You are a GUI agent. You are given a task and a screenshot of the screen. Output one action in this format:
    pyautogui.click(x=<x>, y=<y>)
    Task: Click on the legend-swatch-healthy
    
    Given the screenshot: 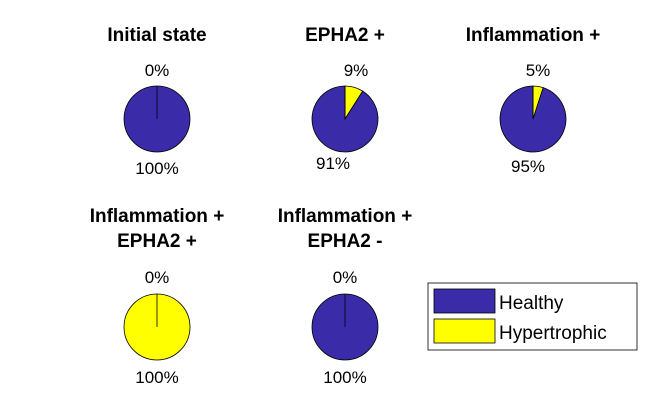 What is the action you would take?
    pyautogui.click(x=464, y=301)
    